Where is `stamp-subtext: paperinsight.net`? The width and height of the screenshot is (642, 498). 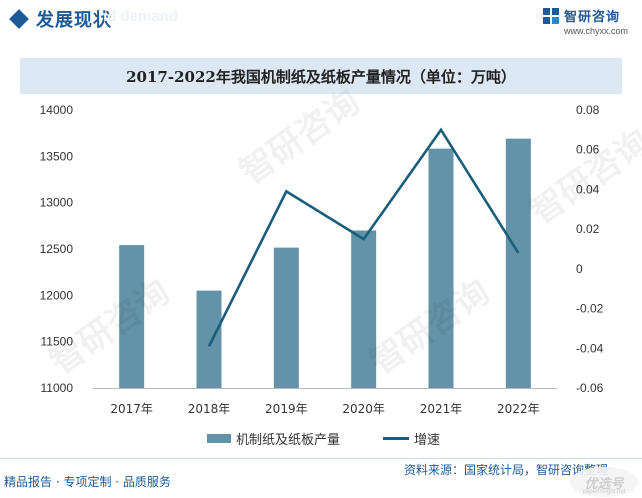
stamp-subtext: paperinsight.net is located at coordinates (604, 492).